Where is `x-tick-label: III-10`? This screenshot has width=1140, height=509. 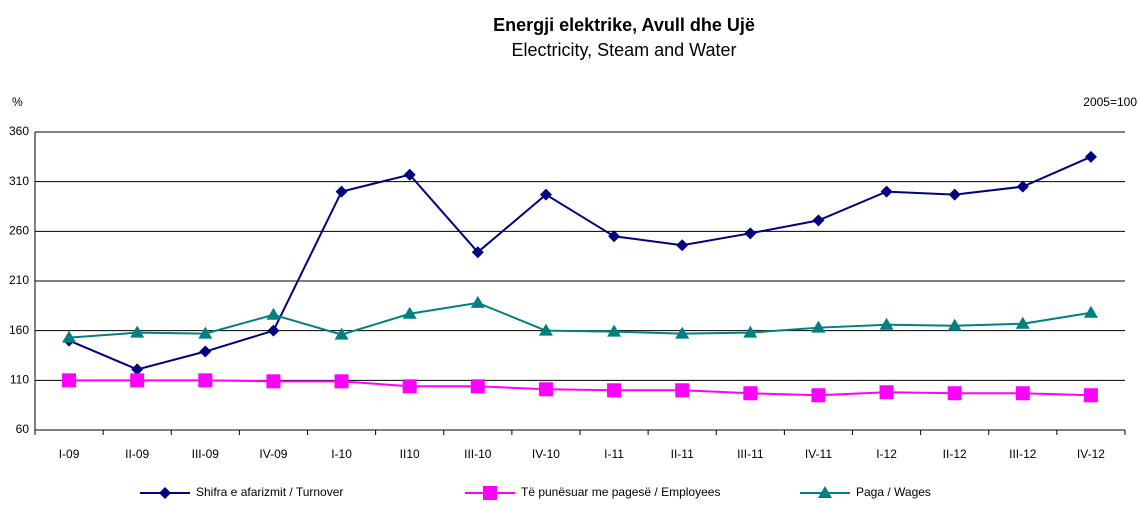
x-tick-label: III-10 is located at coordinates (478, 454).